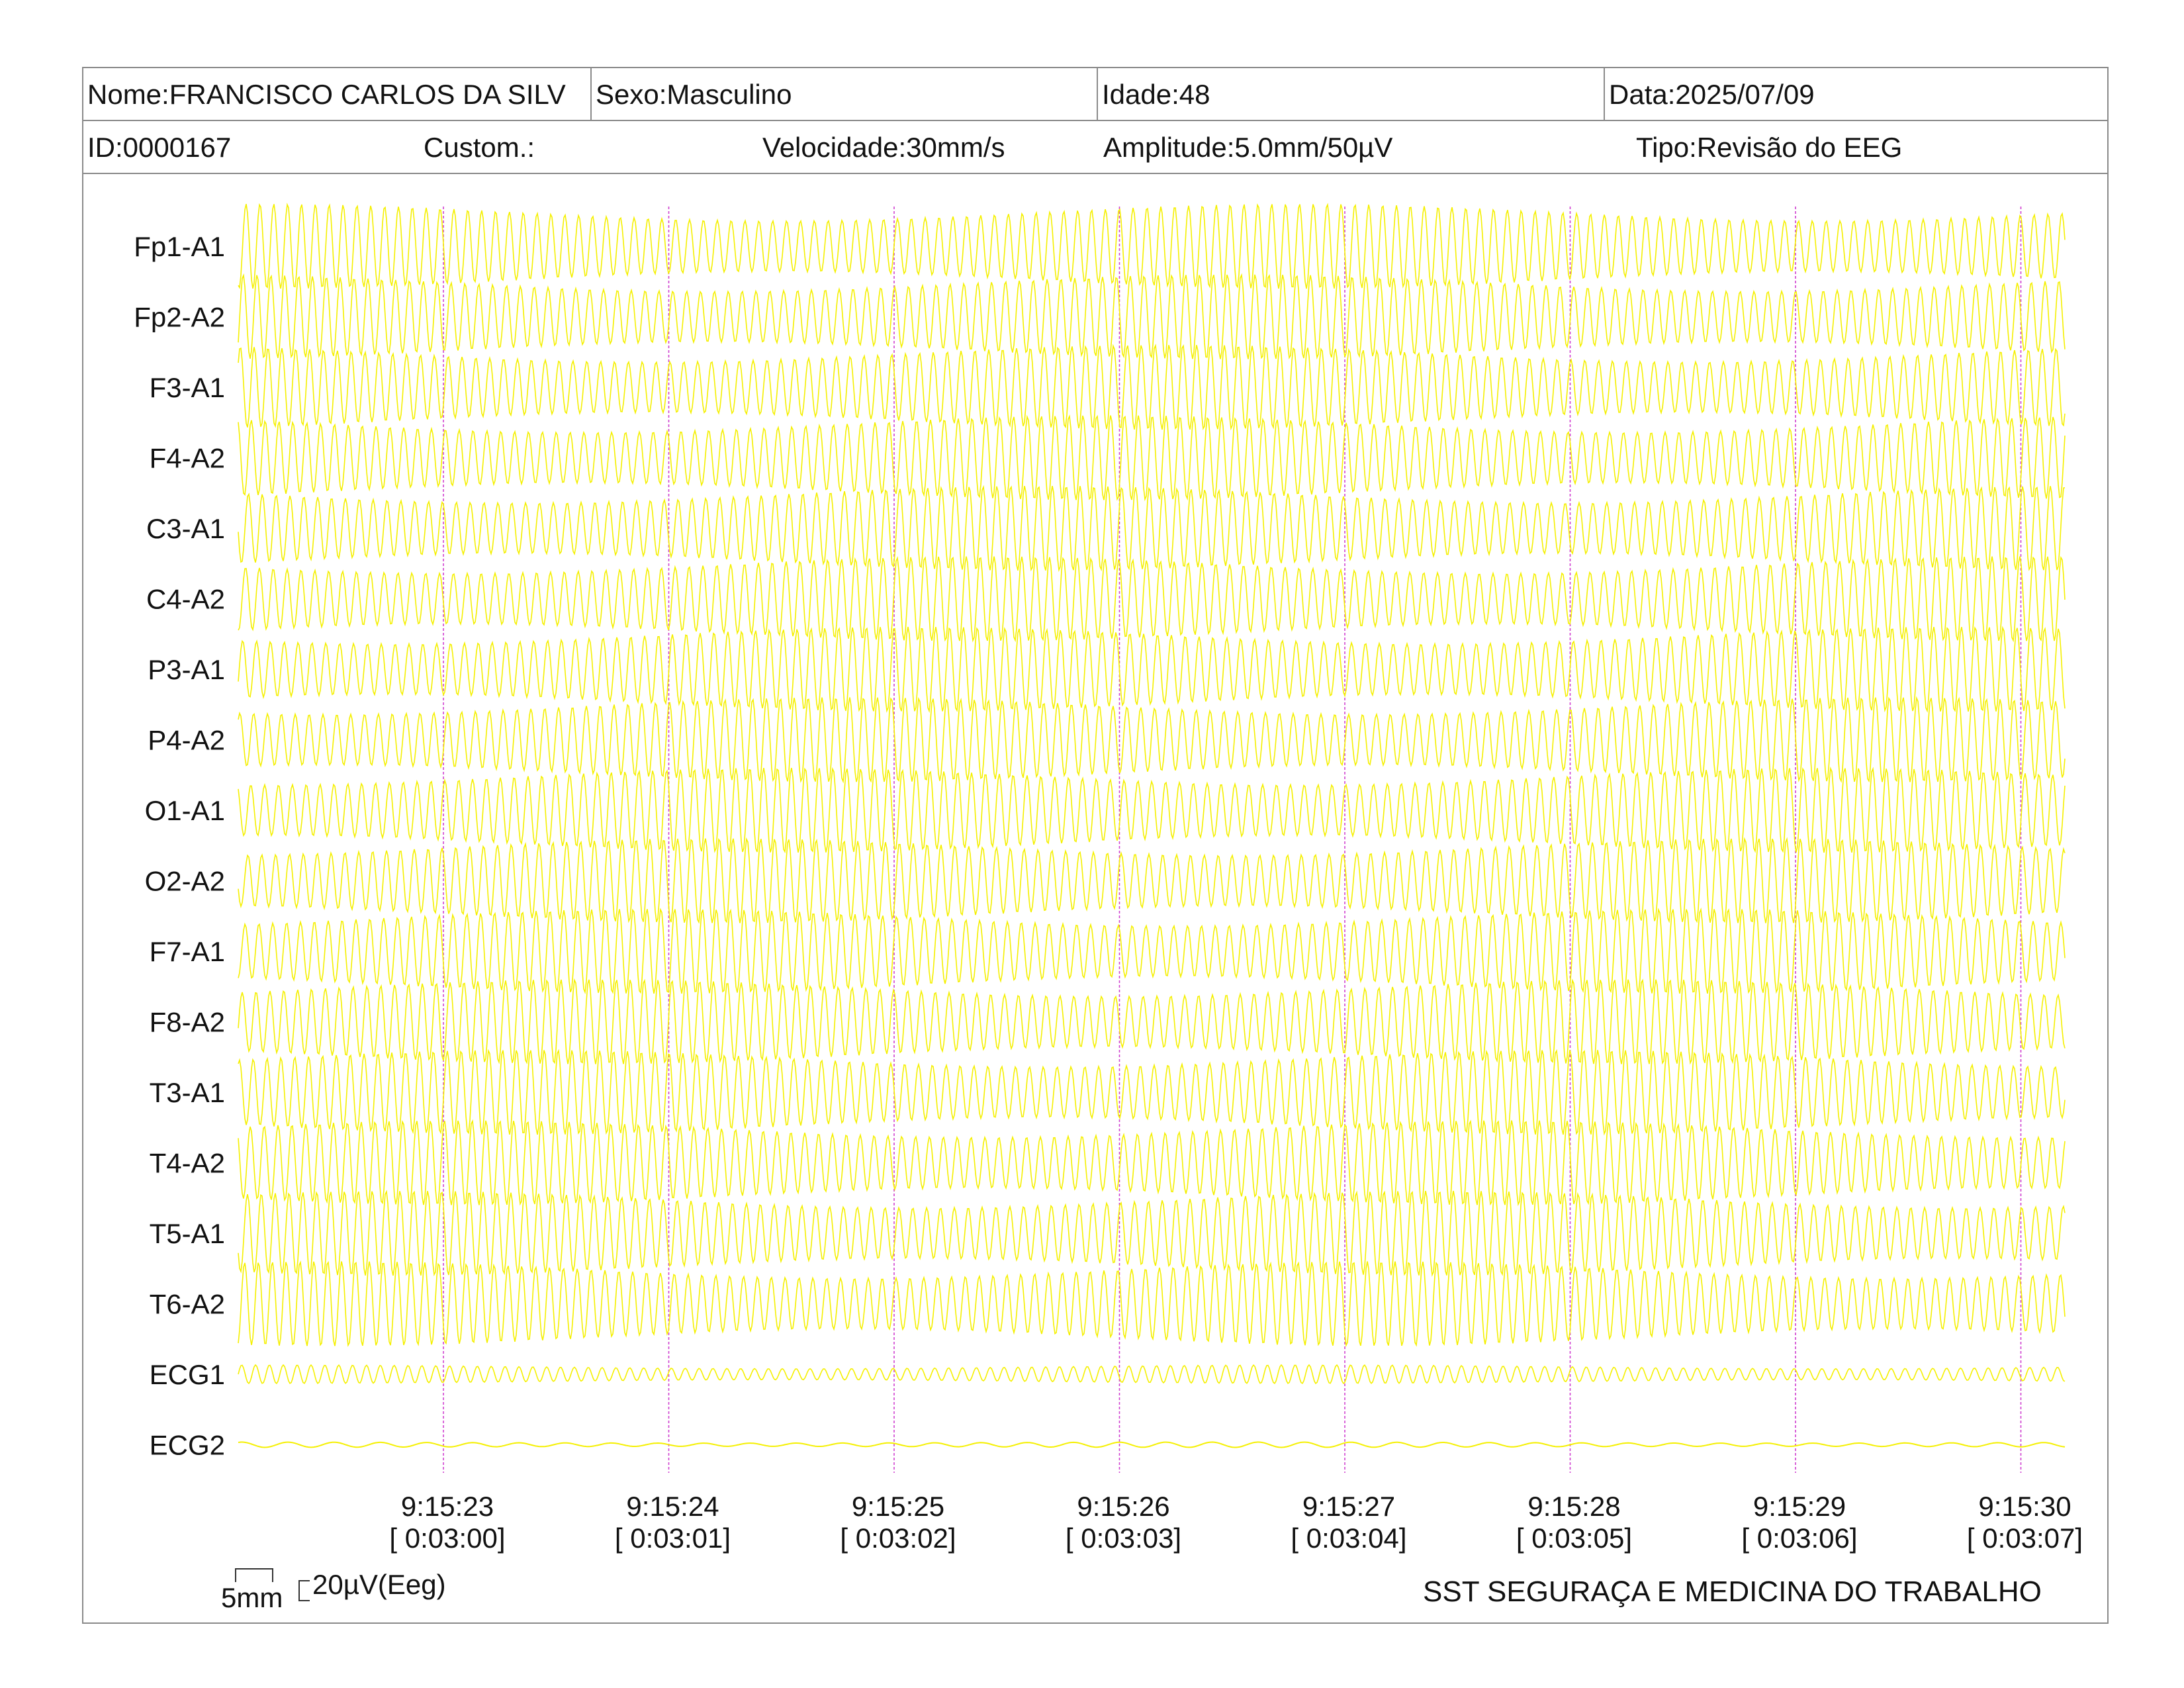  Describe the element at coordinates (187, 1092) in the screenshot. I see `channel-label: T3-A1` at that location.